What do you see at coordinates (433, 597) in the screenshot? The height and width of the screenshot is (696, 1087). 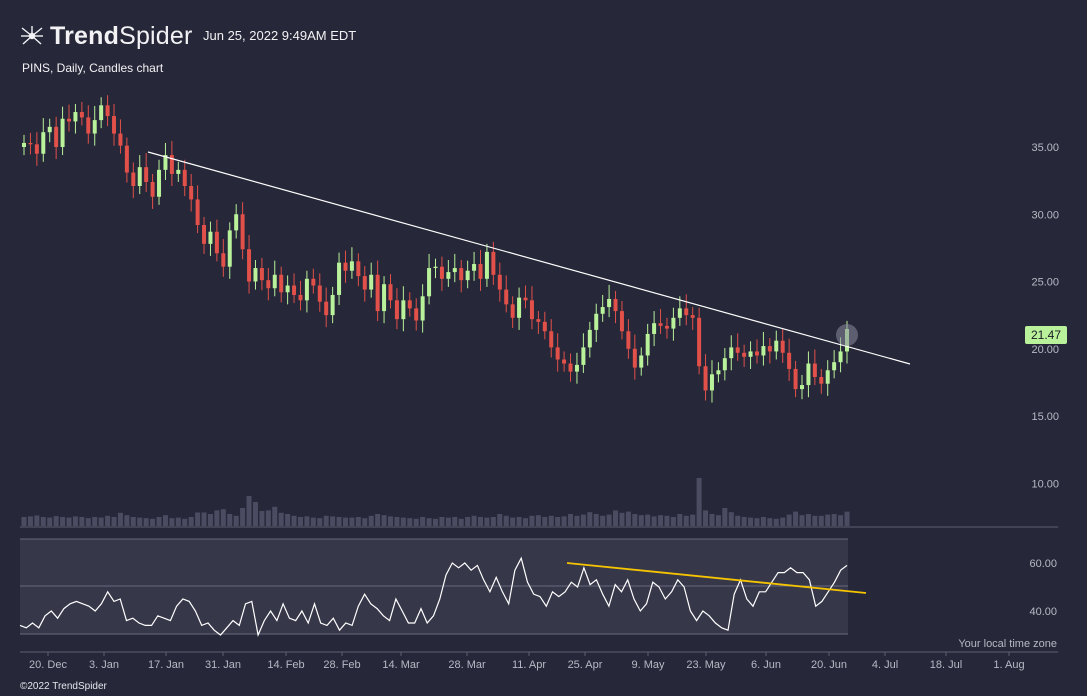 I see `rsi-line` at bounding box center [433, 597].